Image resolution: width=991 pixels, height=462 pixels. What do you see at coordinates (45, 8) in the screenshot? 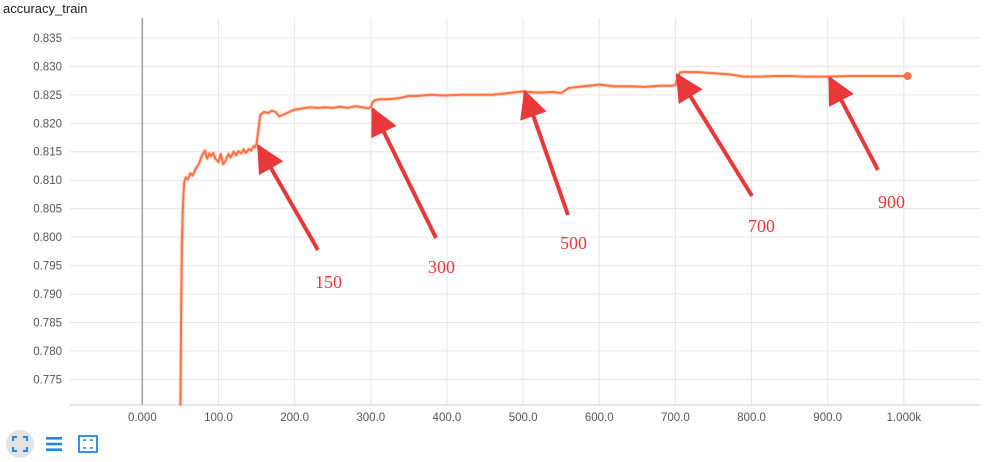
I see `chart-title: accuracy_train` at bounding box center [45, 8].